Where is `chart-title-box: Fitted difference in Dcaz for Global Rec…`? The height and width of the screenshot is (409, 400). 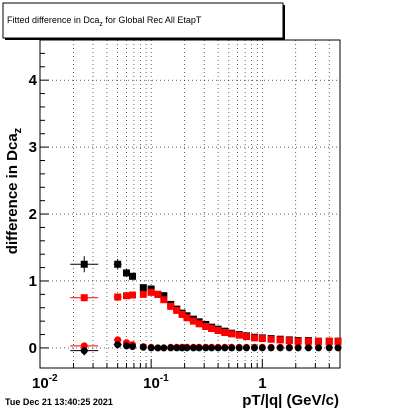
chart-title-box: Fitted difference in Dcaz for Global Rec… is located at coordinates (143, 21).